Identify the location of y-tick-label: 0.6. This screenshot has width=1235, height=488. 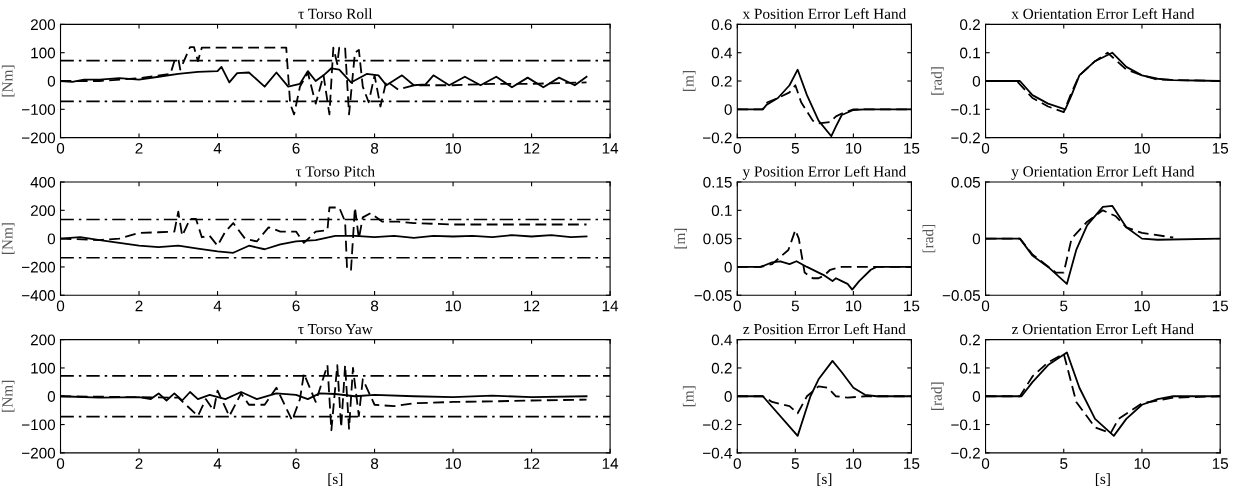
(721, 25).